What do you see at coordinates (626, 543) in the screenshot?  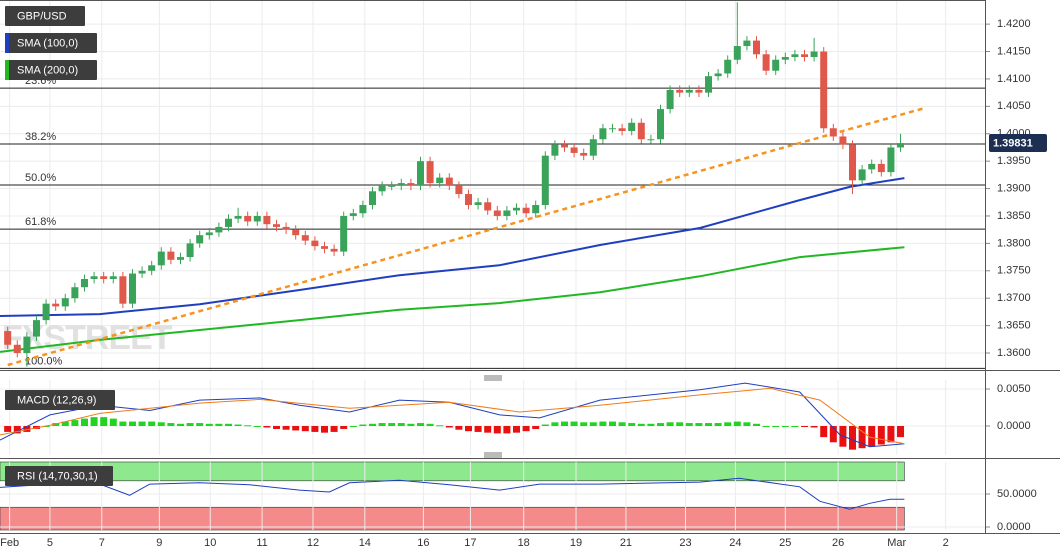 I see `x-tick-label: 21` at bounding box center [626, 543].